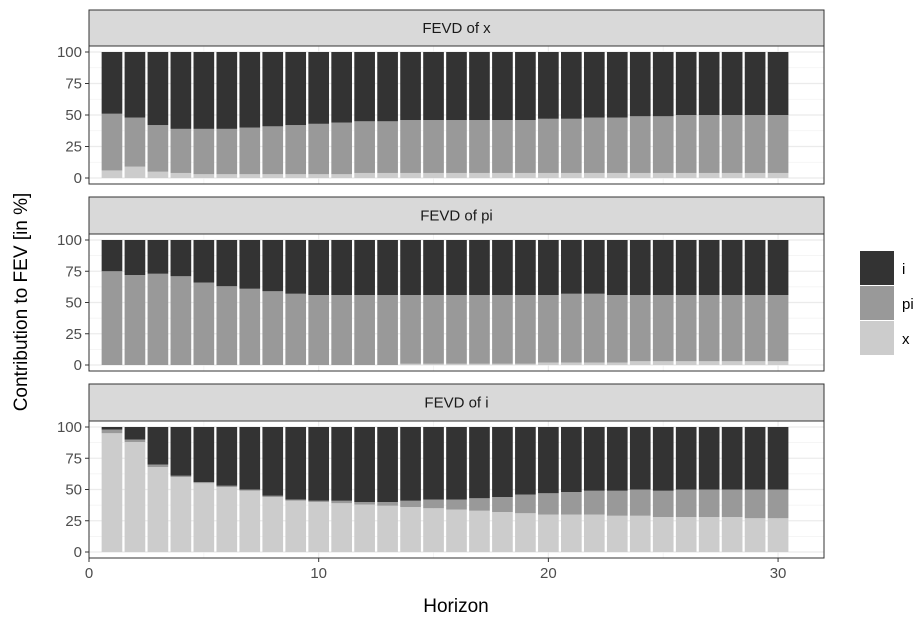 This screenshot has height=617, width=917. Describe the element at coordinates (73, 521) in the screenshot. I see `y-tick-label: 25` at that location.